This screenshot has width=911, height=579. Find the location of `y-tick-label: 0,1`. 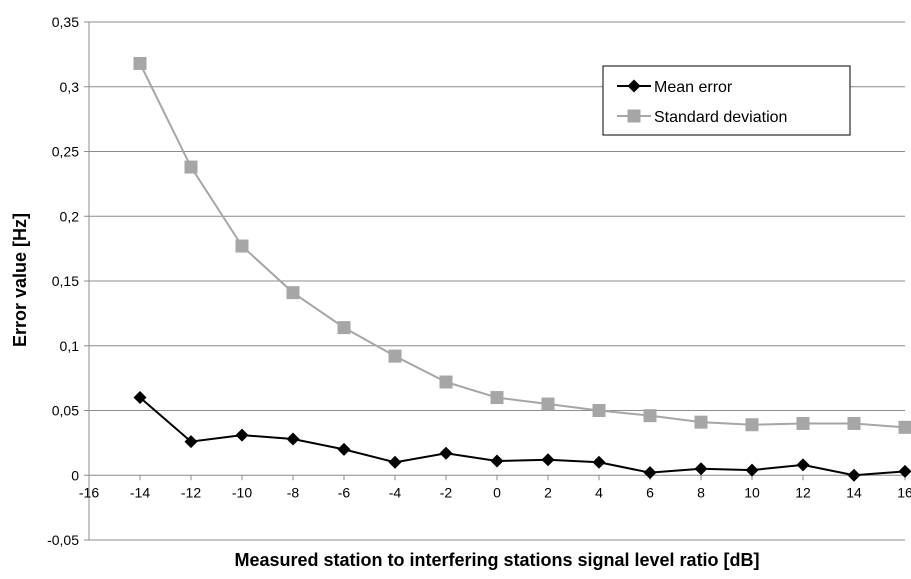

y-tick-label: 0,1 is located at coordinates (70, 346).